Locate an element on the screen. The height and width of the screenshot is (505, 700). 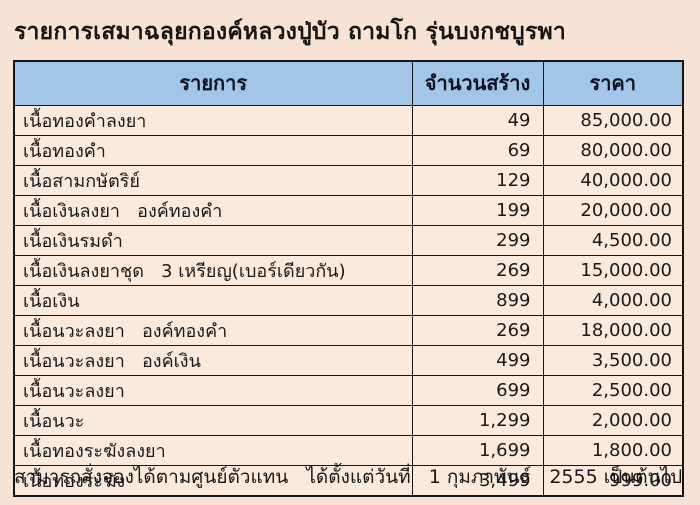
quantity-cell: 129 is located at coordinates (477, 180).